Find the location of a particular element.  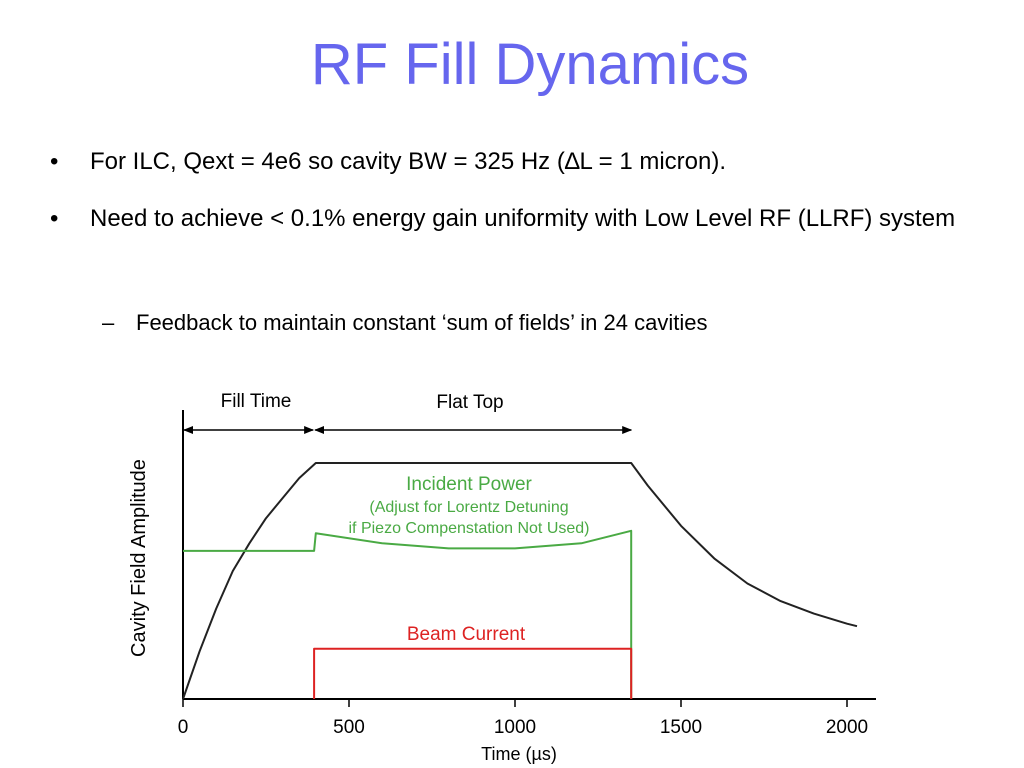

incident-power-line is located at coordinates (408, 614).